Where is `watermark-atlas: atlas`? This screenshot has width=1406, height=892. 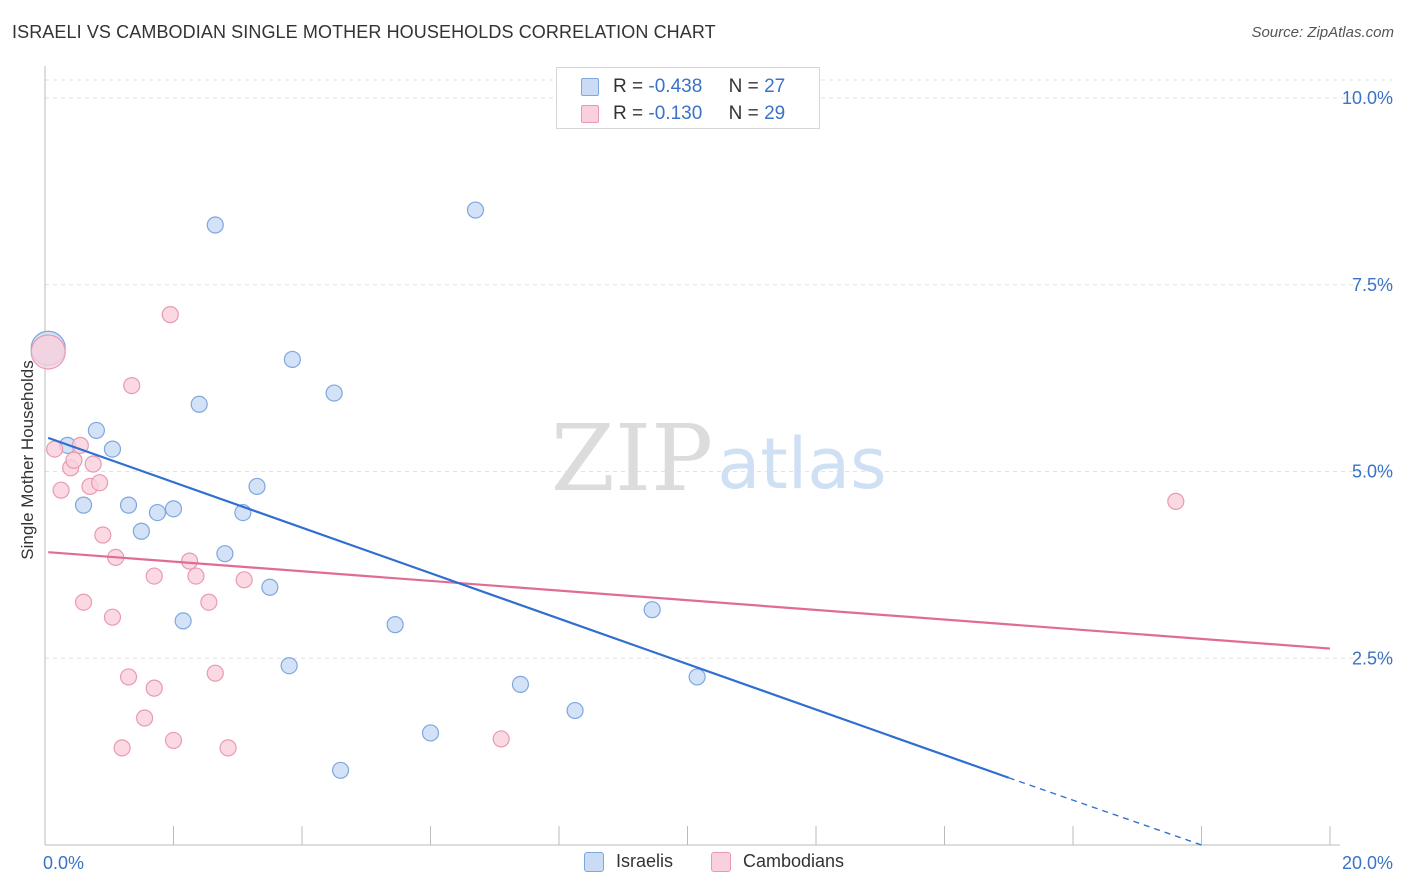 watermark-atlas: atlas is located at coordinates (801, 464).